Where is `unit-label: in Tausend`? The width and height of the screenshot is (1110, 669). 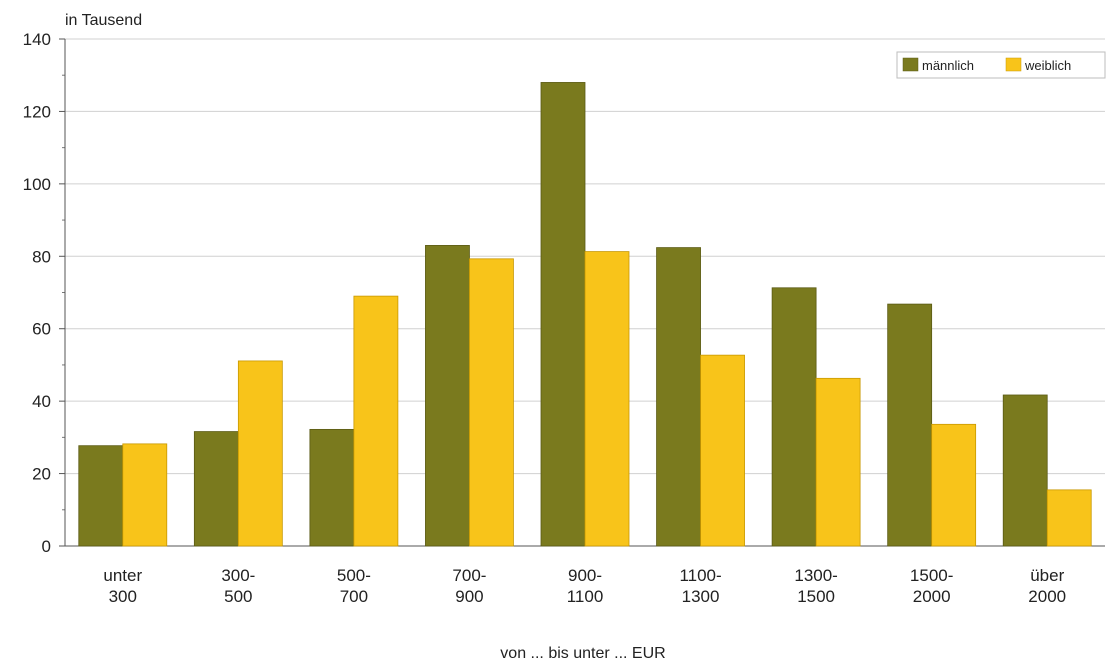 unit-label: in Tausend is located at coordinates (103, 20).